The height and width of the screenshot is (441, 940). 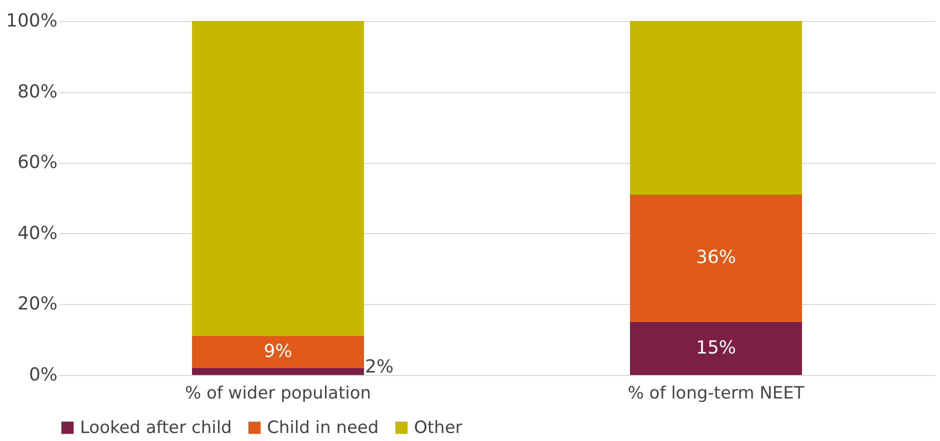 I want to click on y-tick-label: 60%, so click(x=37, y=163).